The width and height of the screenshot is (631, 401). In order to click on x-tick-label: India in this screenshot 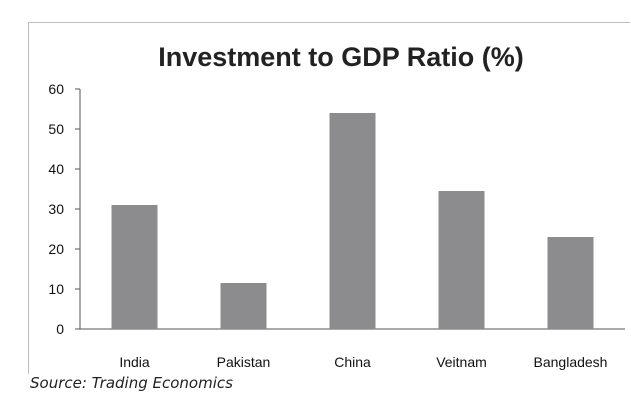, I will do `click(134, 362)`.